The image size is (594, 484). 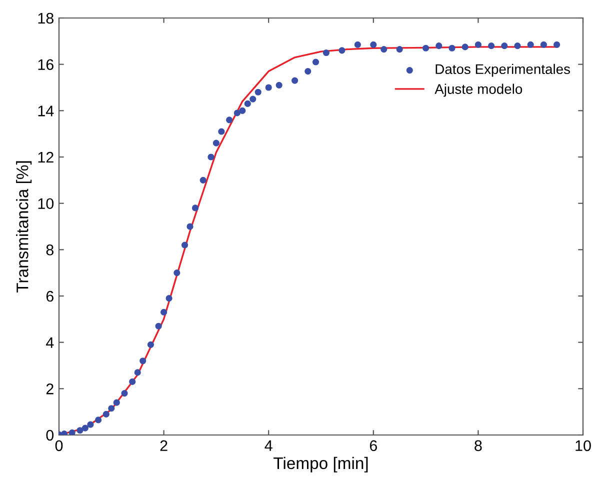 What do you see at coordinates (50, 389) in the screenshot?
I see `y-tick-label: 2` at bounding box center [50, 389].